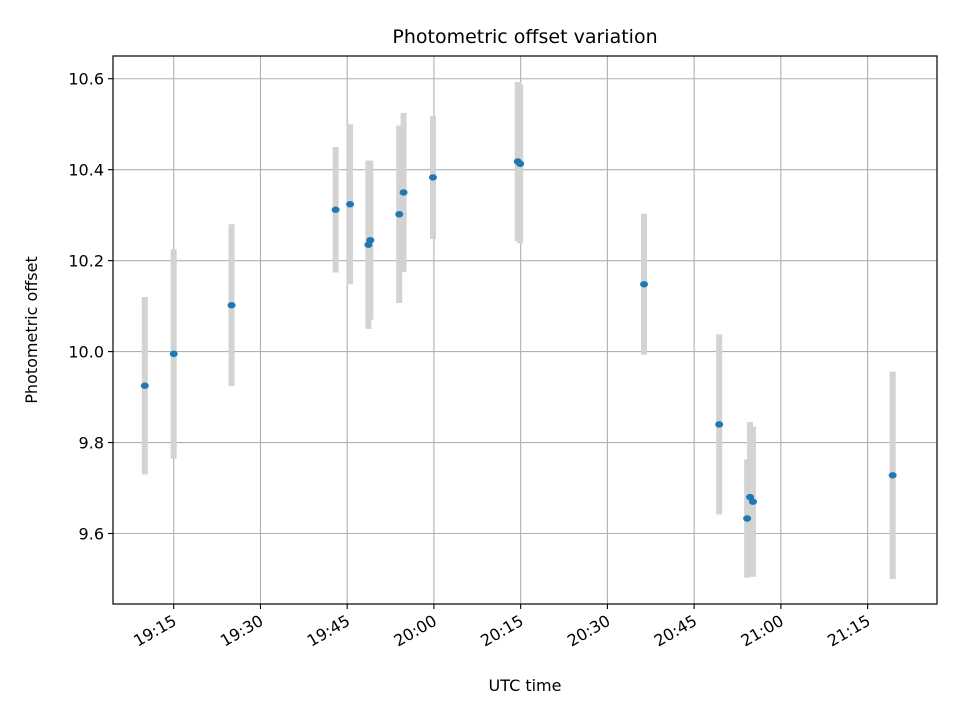  Describe the element at coordinates (761, 631) in the screenshot. I see `x-tick-label: 21:00` at that location.